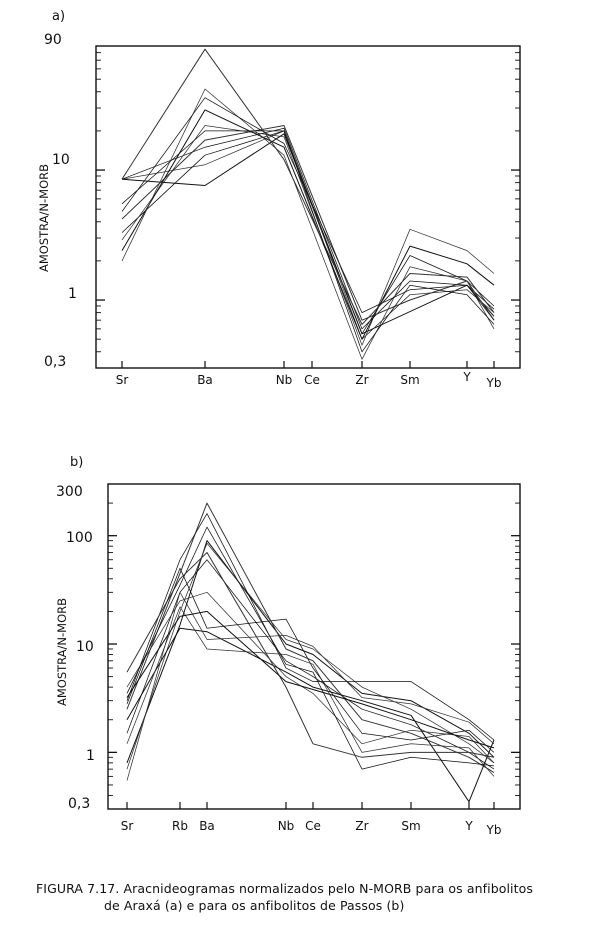 The image size is (610, 941). What do you see at coordinates (466, 377) in the screenshot?
I see `xtick-label-a-y: Y` at bounding box center [466, 377].